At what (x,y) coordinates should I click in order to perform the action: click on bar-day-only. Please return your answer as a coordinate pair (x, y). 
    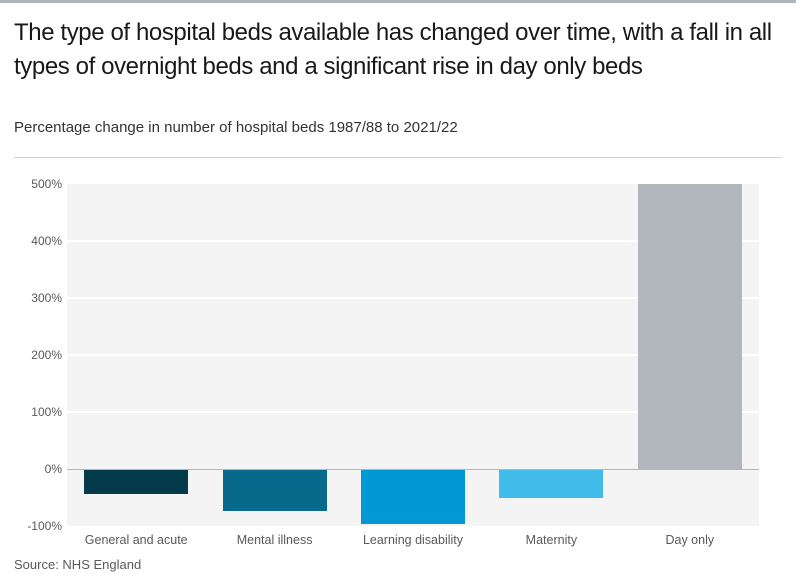
    Looking at the image, I should click on (690, 326).